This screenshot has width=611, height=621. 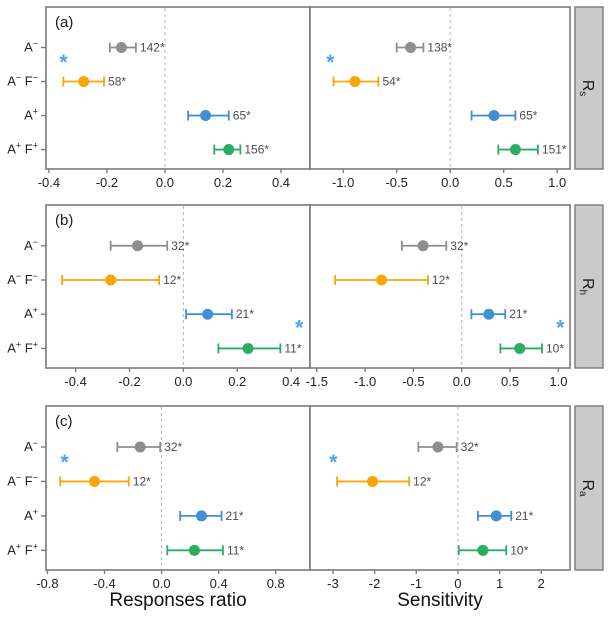 What do you see at coordinates (586, 88) in the screenshot?
I see `facet-strip-label: Rs` at bounding box center [586, 88].